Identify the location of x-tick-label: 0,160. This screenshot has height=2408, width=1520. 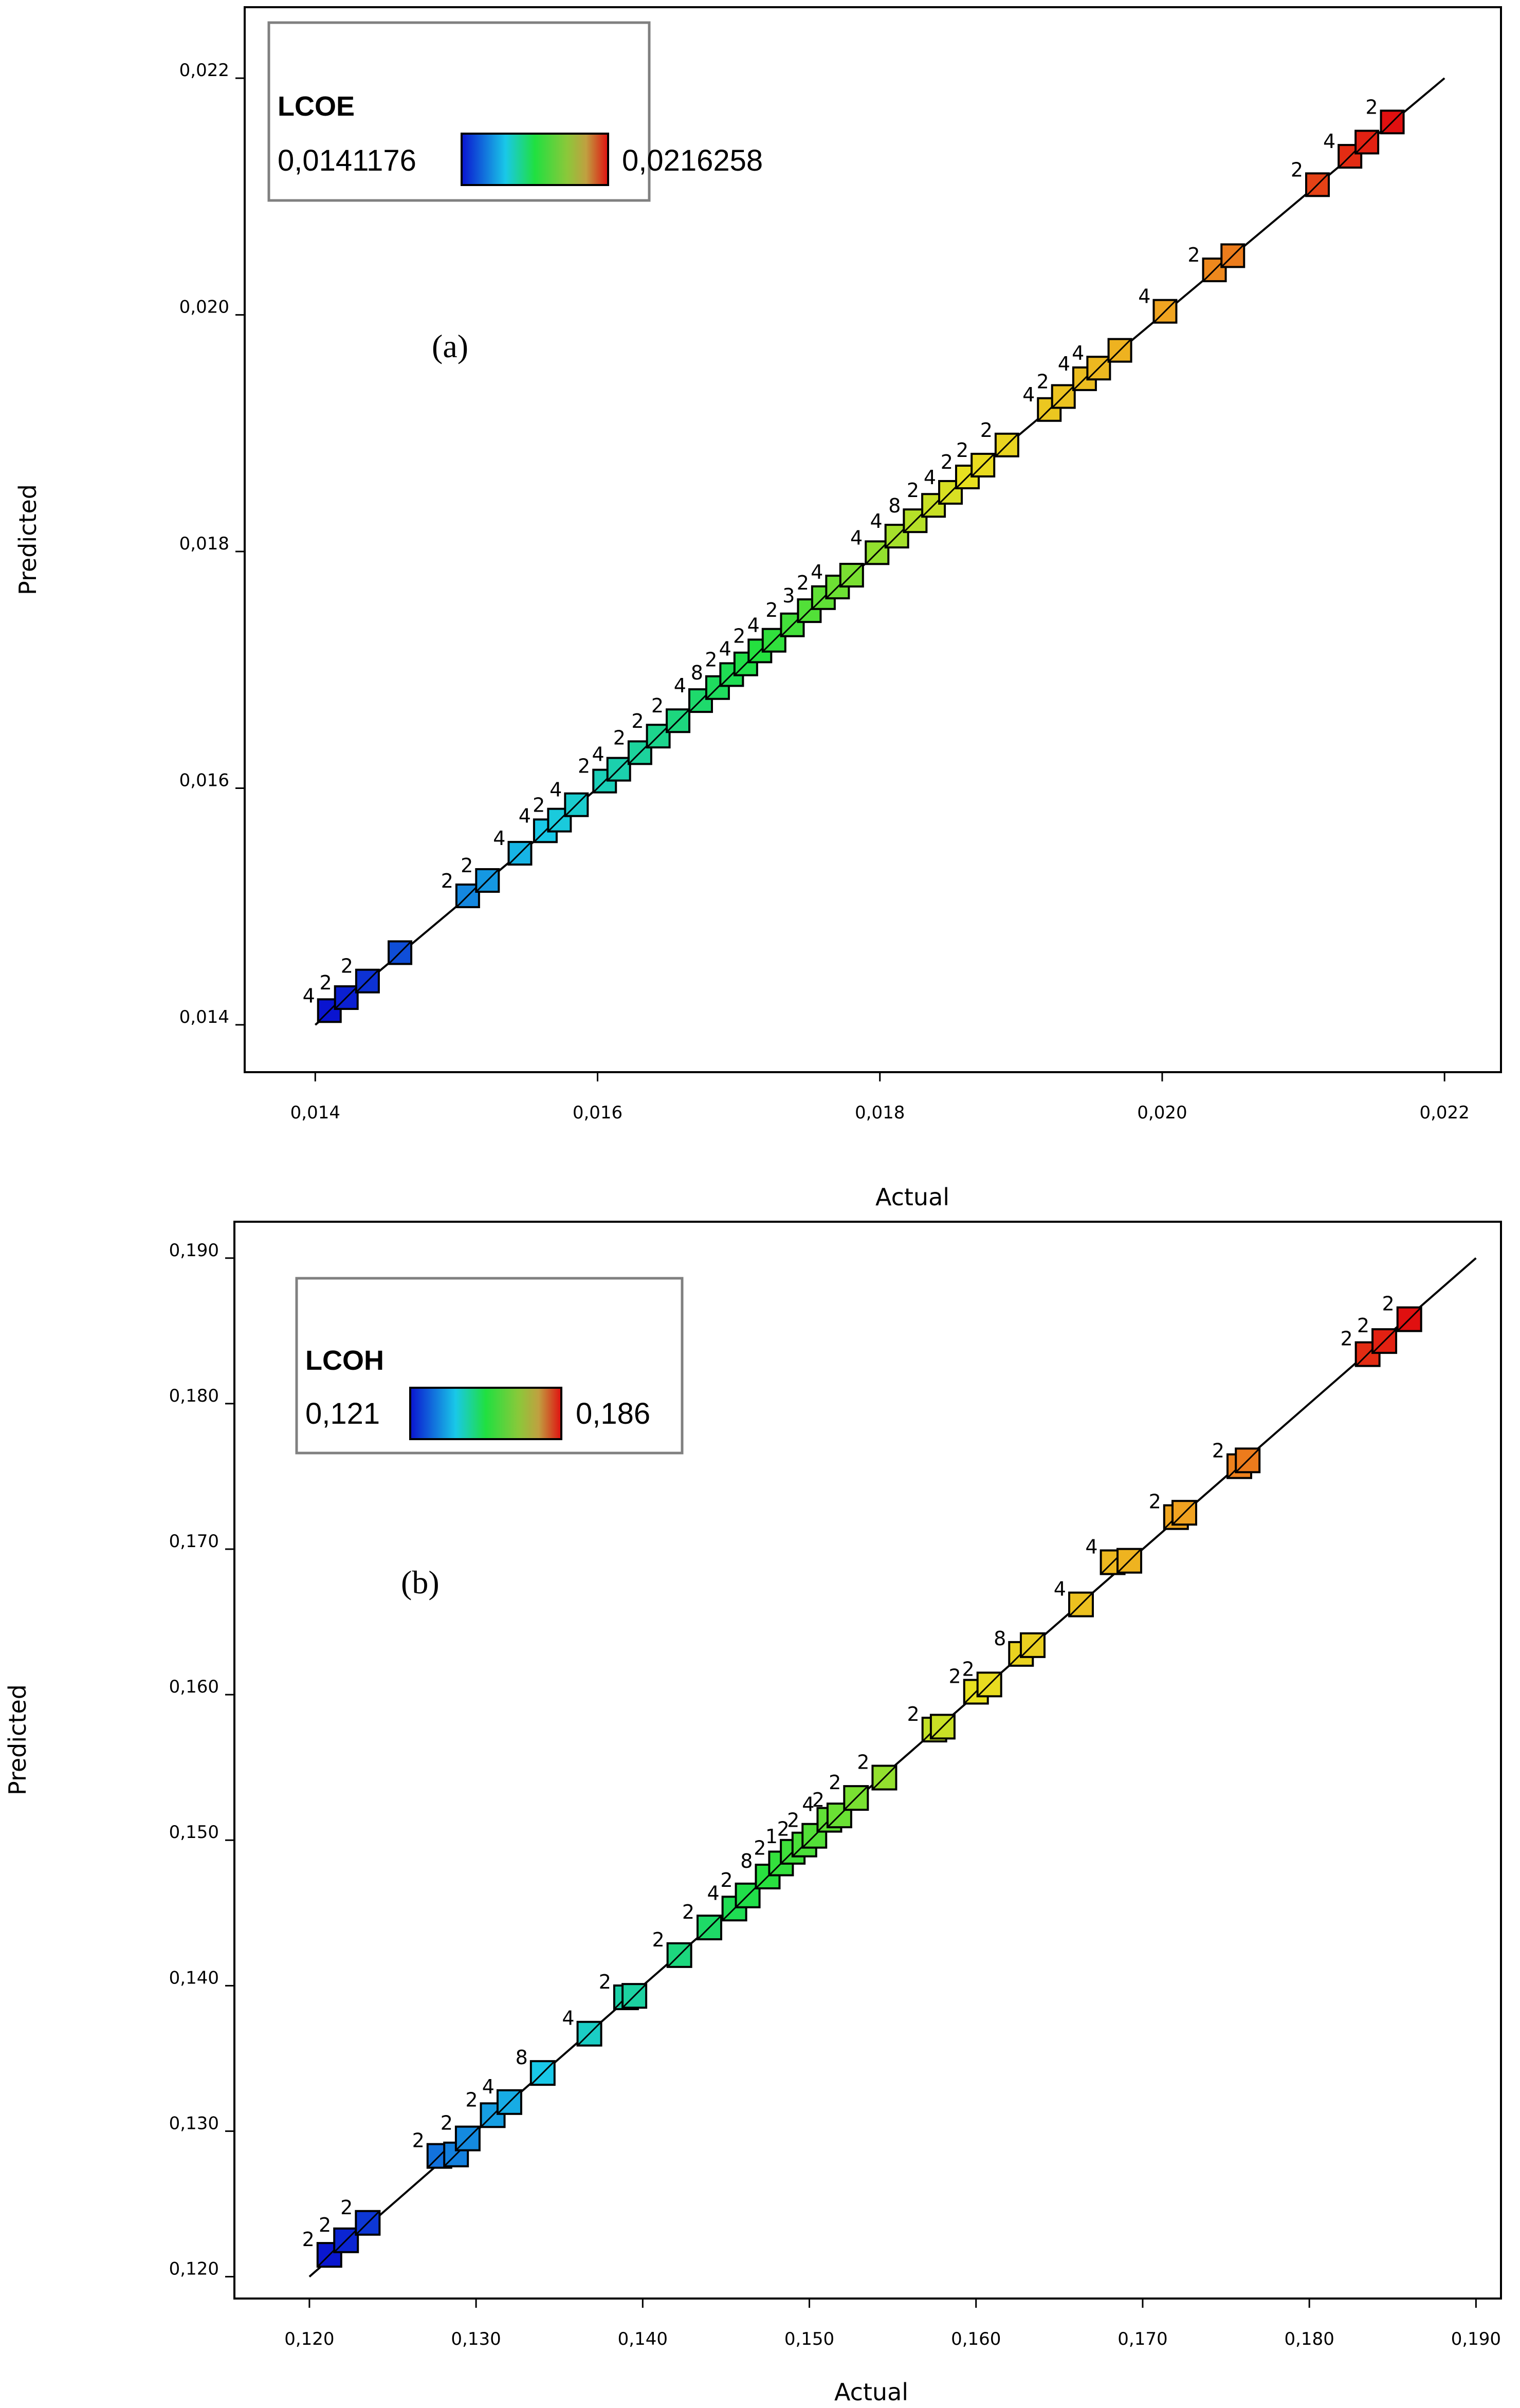
(976, 2339).